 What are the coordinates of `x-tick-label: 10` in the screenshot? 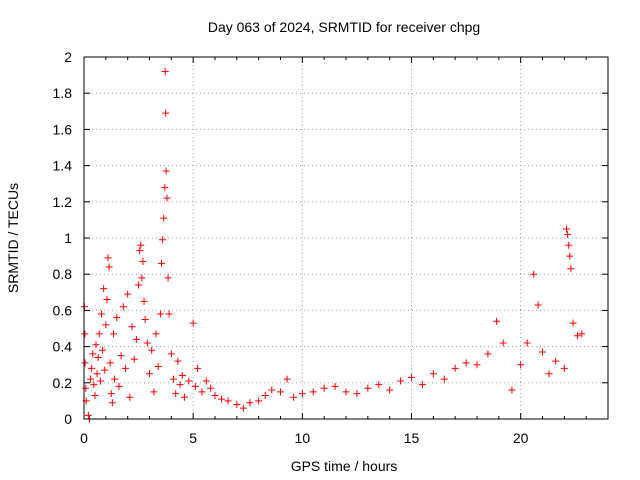 It's located at (303, 438).